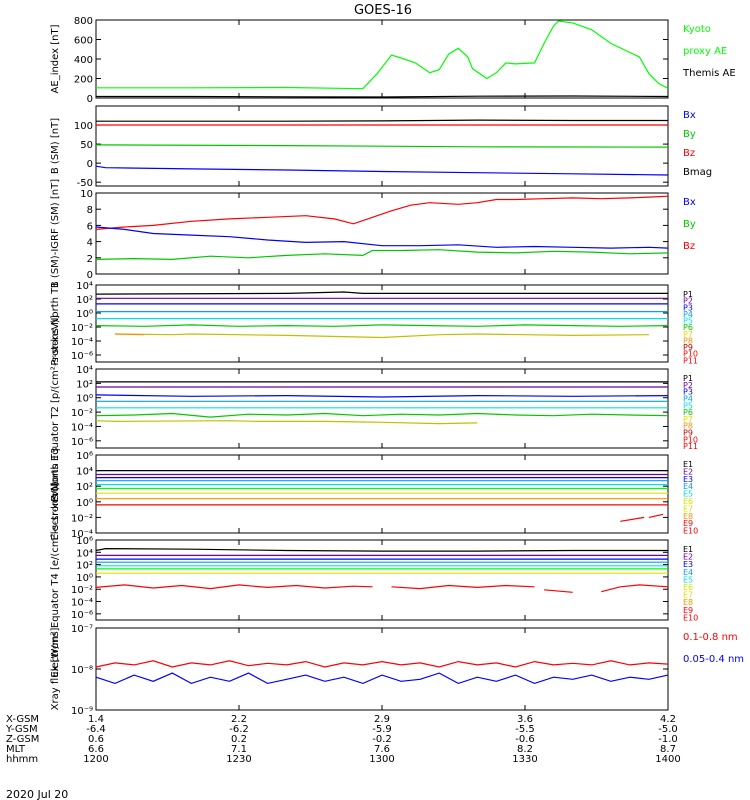 The image size is (750, 800). What do you see at coordinates (688, 508) in the screenshot?
I see `legend-label: E7` at bounding box center [688, 508].